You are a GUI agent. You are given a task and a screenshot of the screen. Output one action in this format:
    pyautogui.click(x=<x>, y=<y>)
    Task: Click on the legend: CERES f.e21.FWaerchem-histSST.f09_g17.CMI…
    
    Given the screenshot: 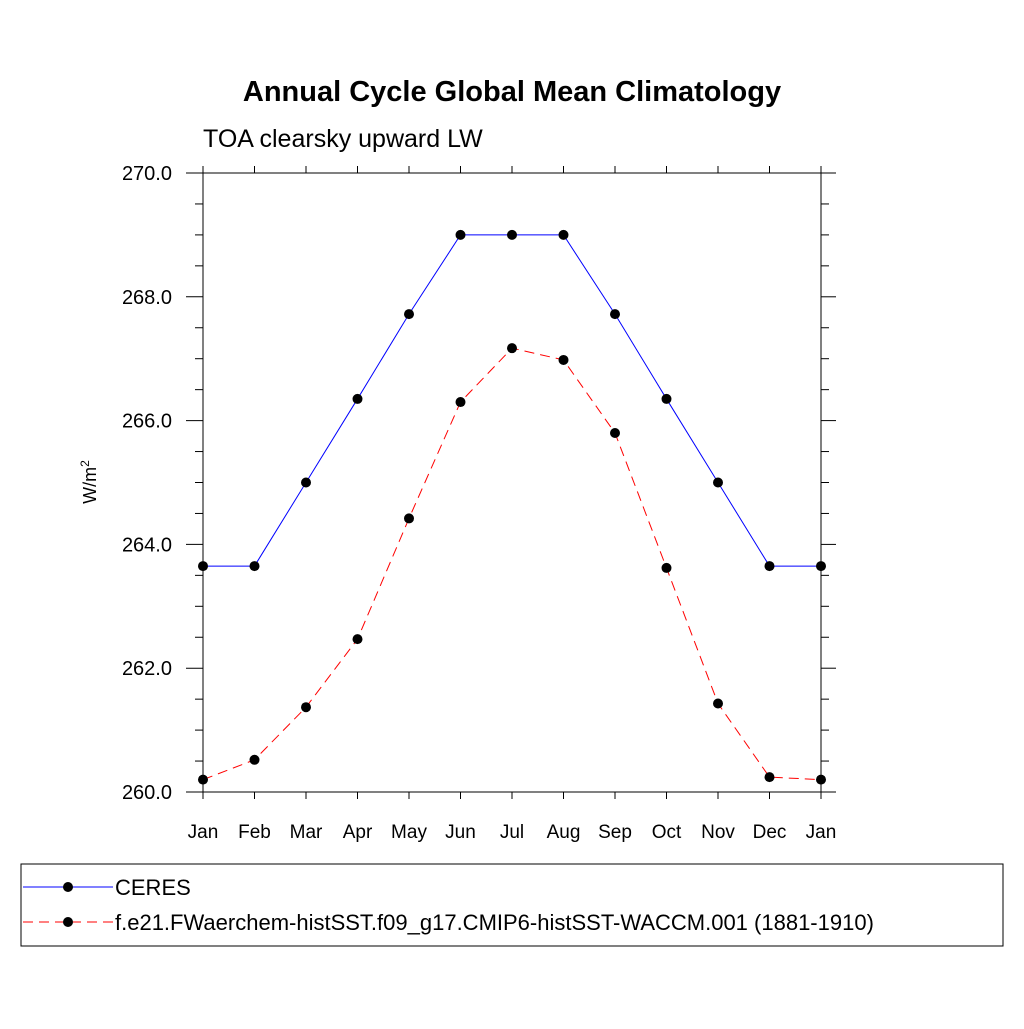 What is the action you would take?
    pyautogui.click(x=512, y=905)
    